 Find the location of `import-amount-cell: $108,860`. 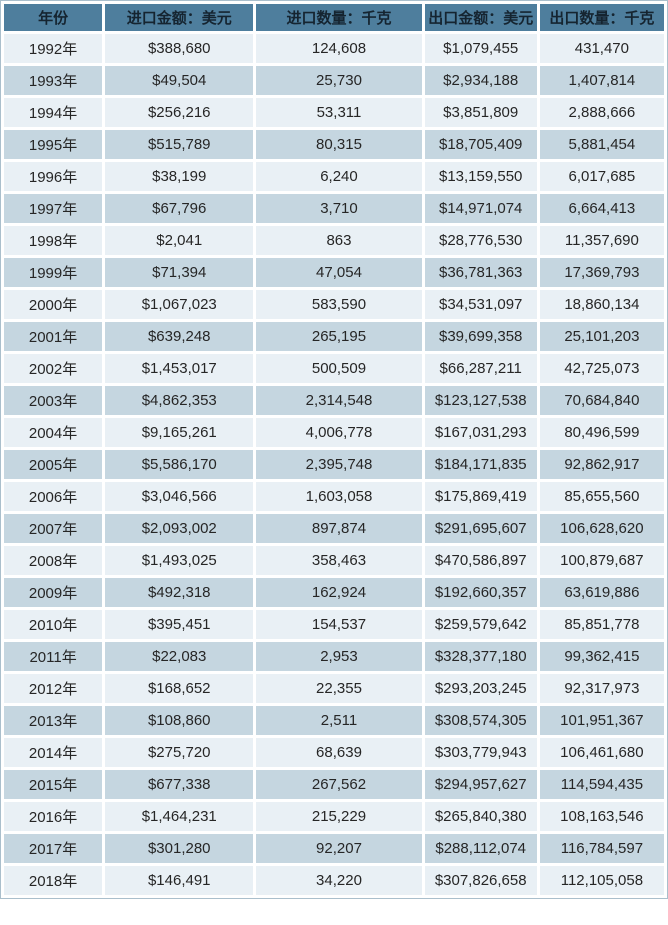

import-amount-cell: $108,860 is located at coordinates (179, 720).